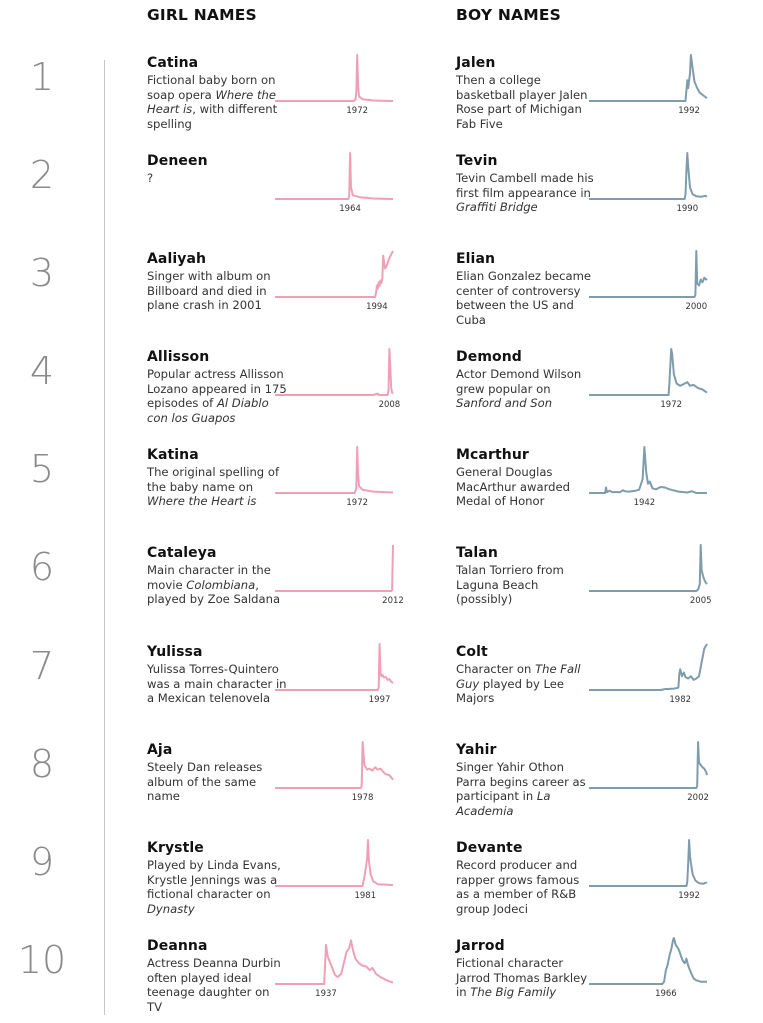 This screenshot has width=763, height=1023. I want to click on rank-number: 8, so click(42, 764).